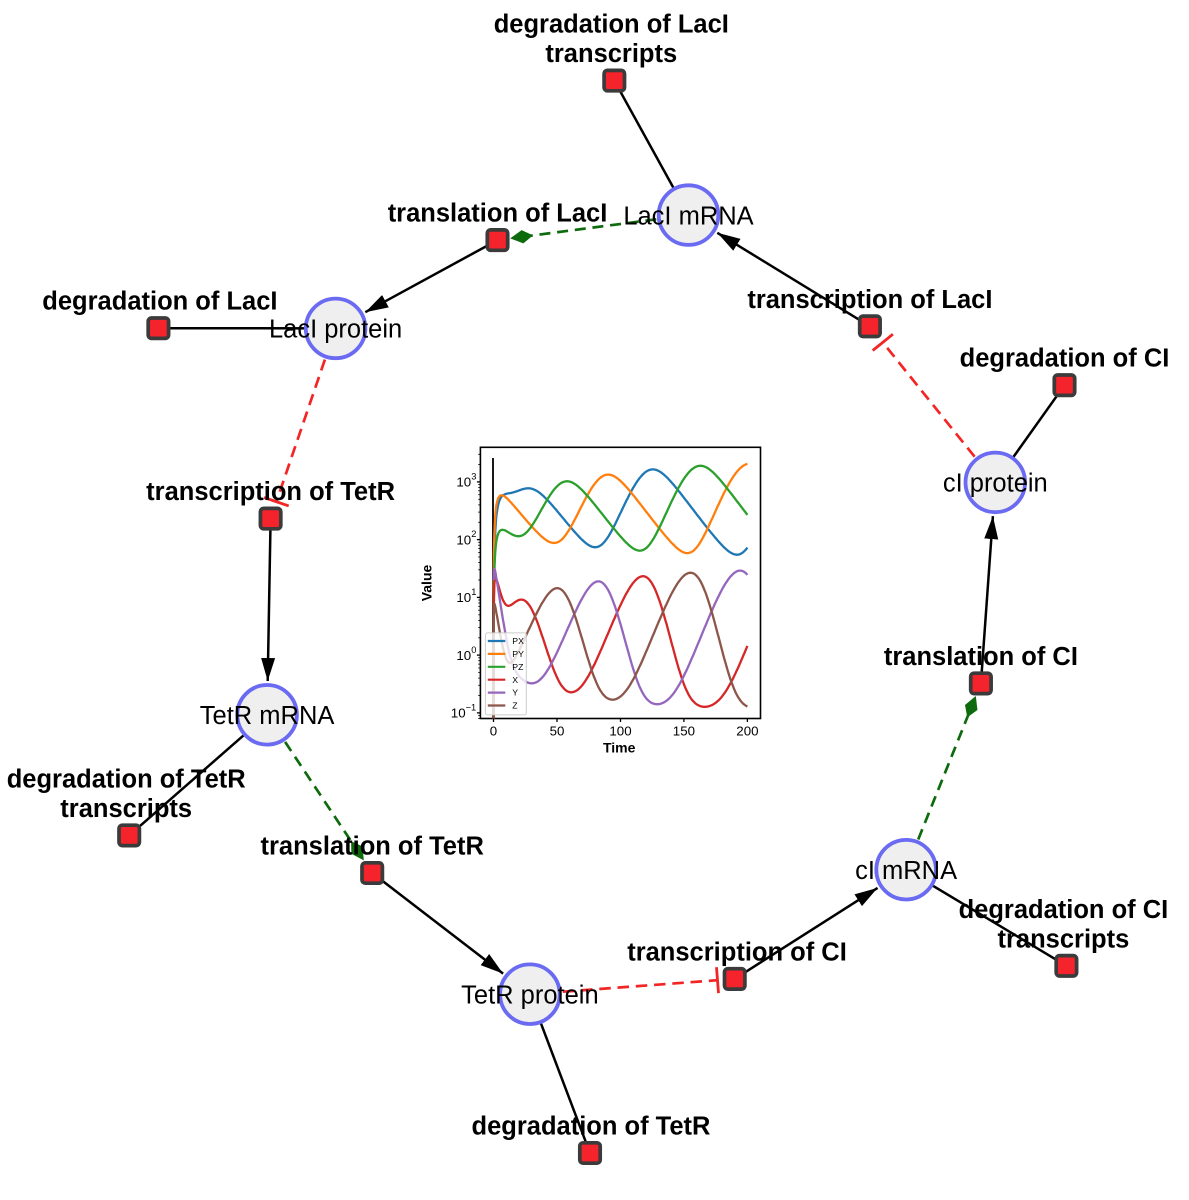 The image size is (1189, 1200). I want to click on svg-text: cI mRNA, so click(906, 871).